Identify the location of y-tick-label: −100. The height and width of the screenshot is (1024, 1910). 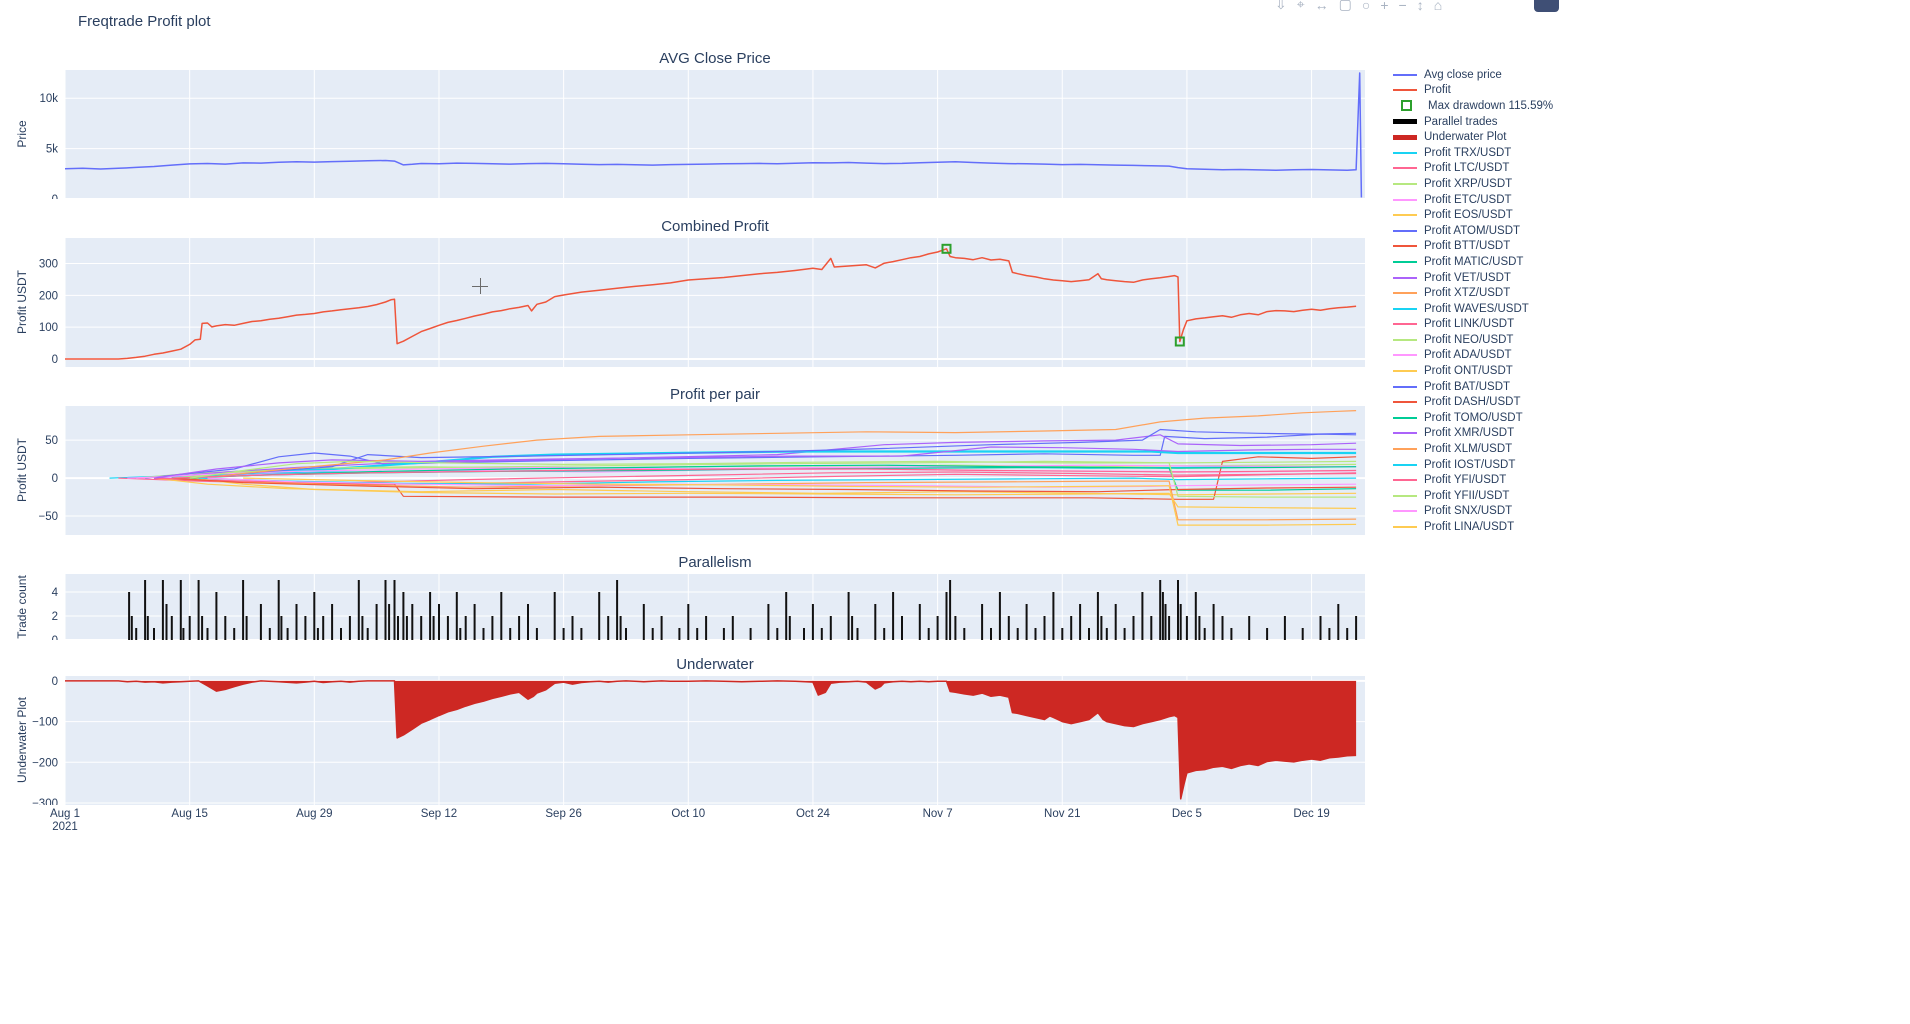
(45, 723).